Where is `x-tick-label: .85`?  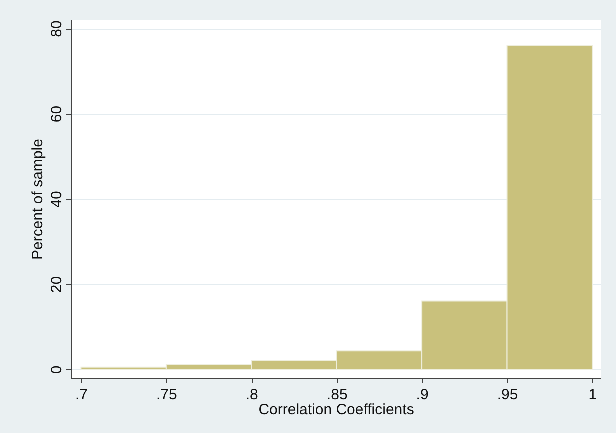 x-tick-label: .85 is located at coordinates (337, 395).